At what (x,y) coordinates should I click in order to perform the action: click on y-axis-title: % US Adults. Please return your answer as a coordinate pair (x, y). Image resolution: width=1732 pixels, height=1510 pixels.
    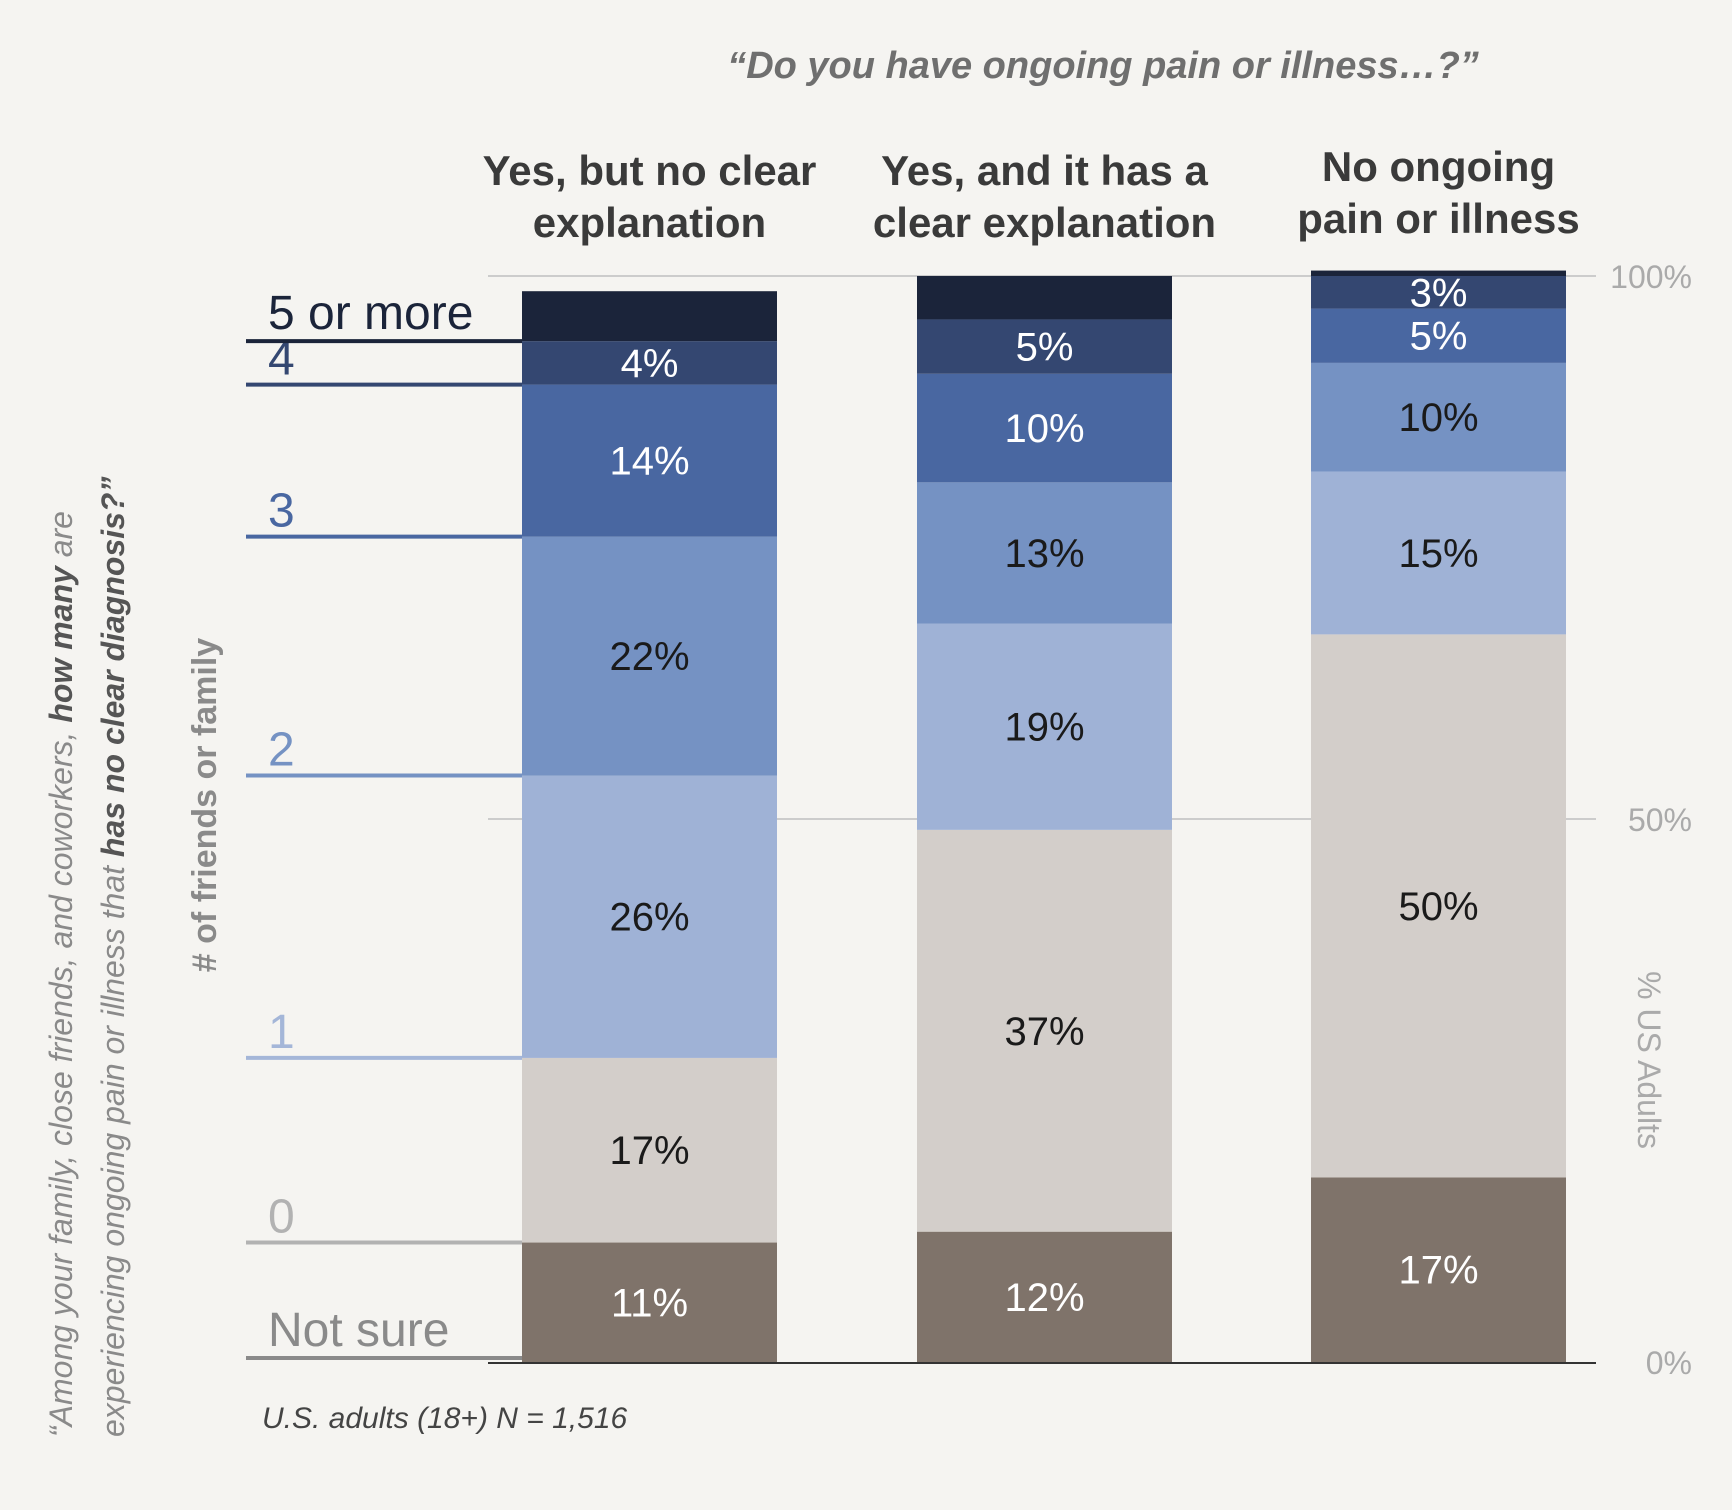
    Looking at the image, I should click on (1649, 1060).